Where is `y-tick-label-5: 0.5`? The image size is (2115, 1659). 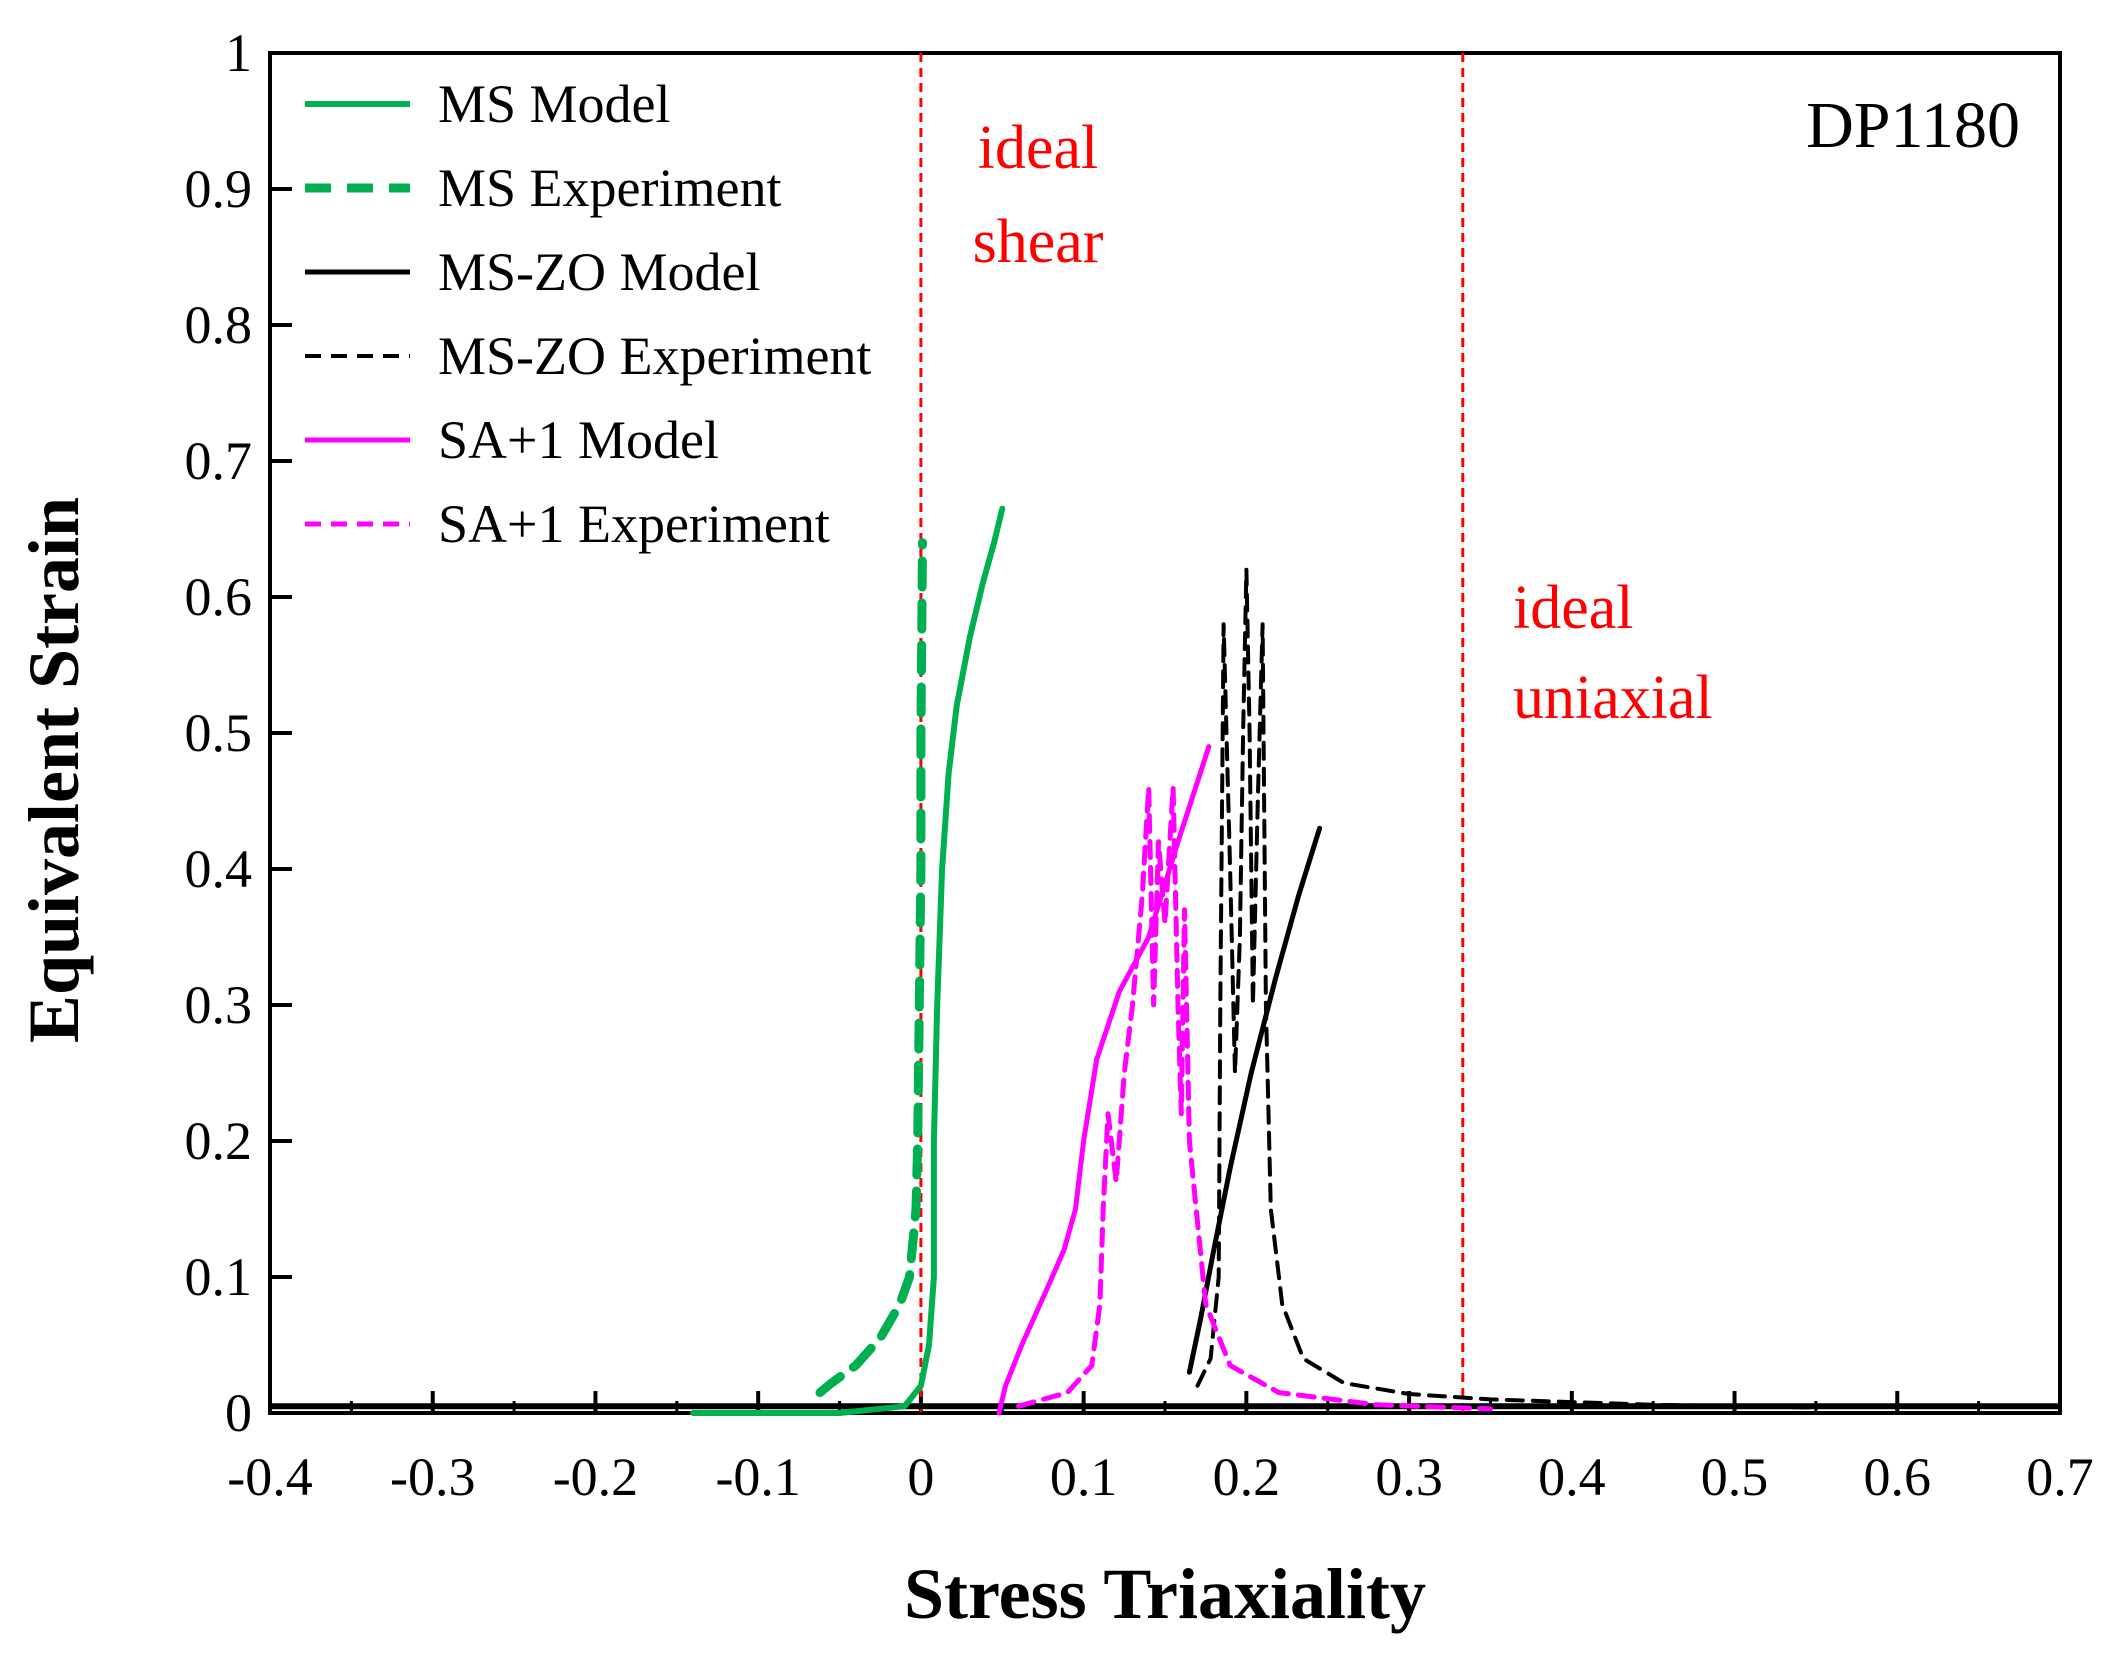 y-tick-label-5: 0.5 is located at coordinates (219, 733).